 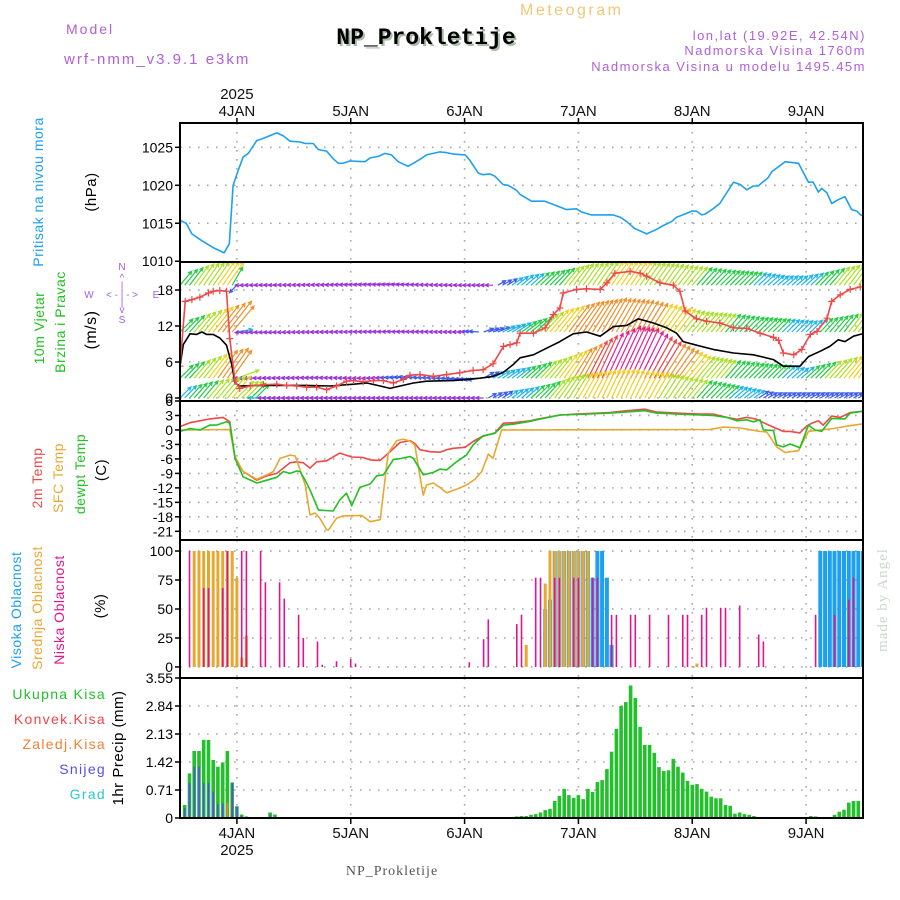 I want to click on x-tick-label-top: 5JAN, so click(x=350, y=111).